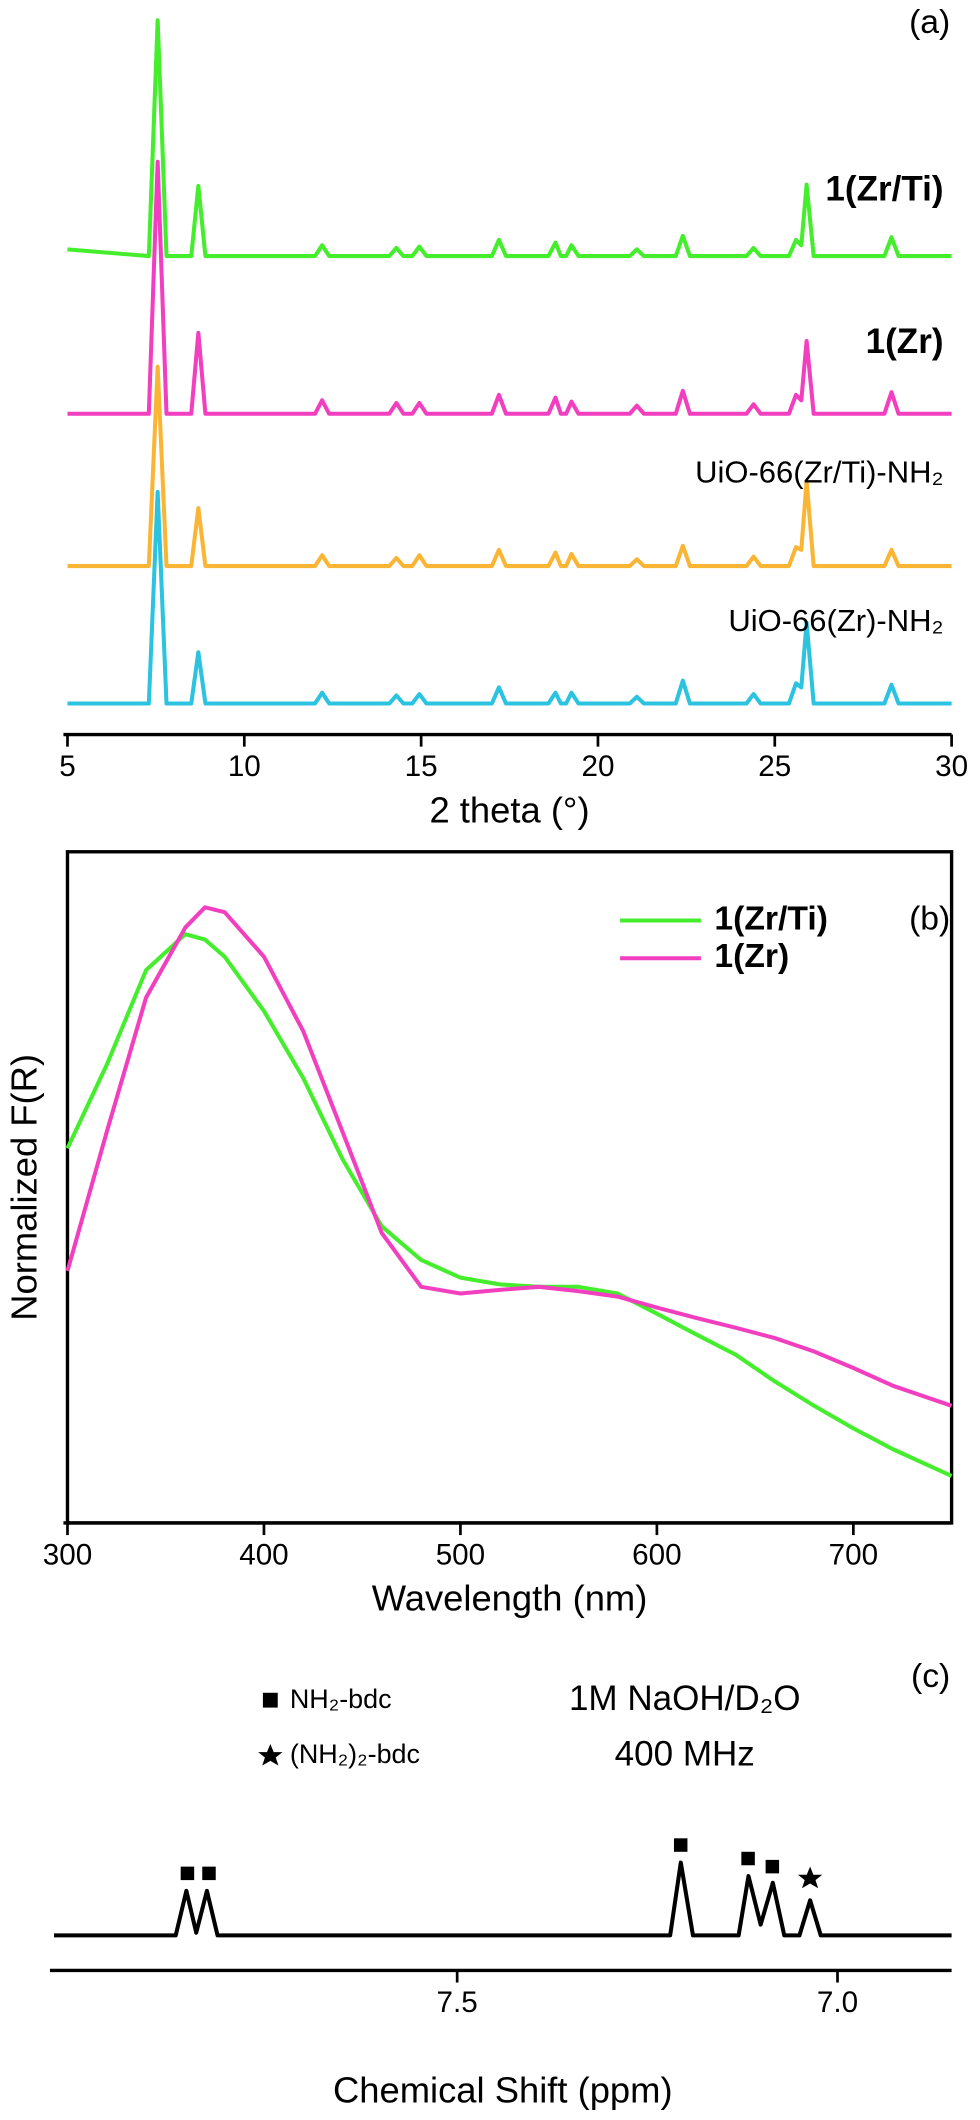  Describe the element at coordinates (270, 1754) in the screenshot. I see `legend-star` at that location.